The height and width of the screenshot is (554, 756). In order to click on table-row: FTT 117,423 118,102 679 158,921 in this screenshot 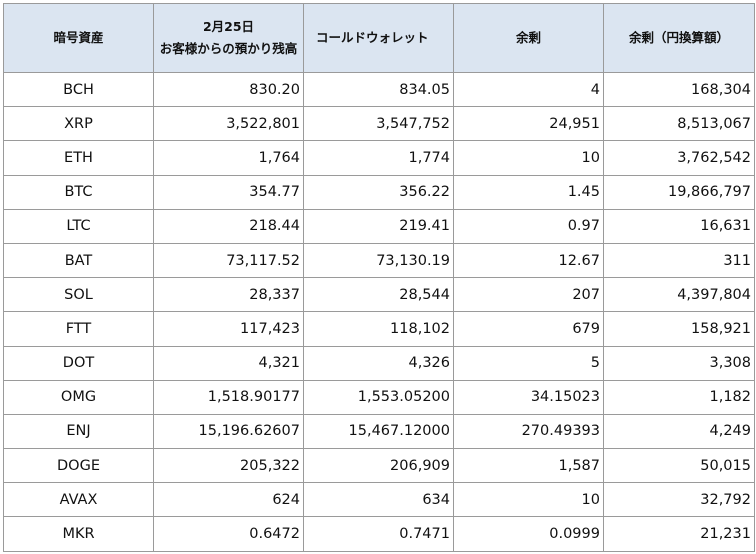, I will do `click(379, 329)`.